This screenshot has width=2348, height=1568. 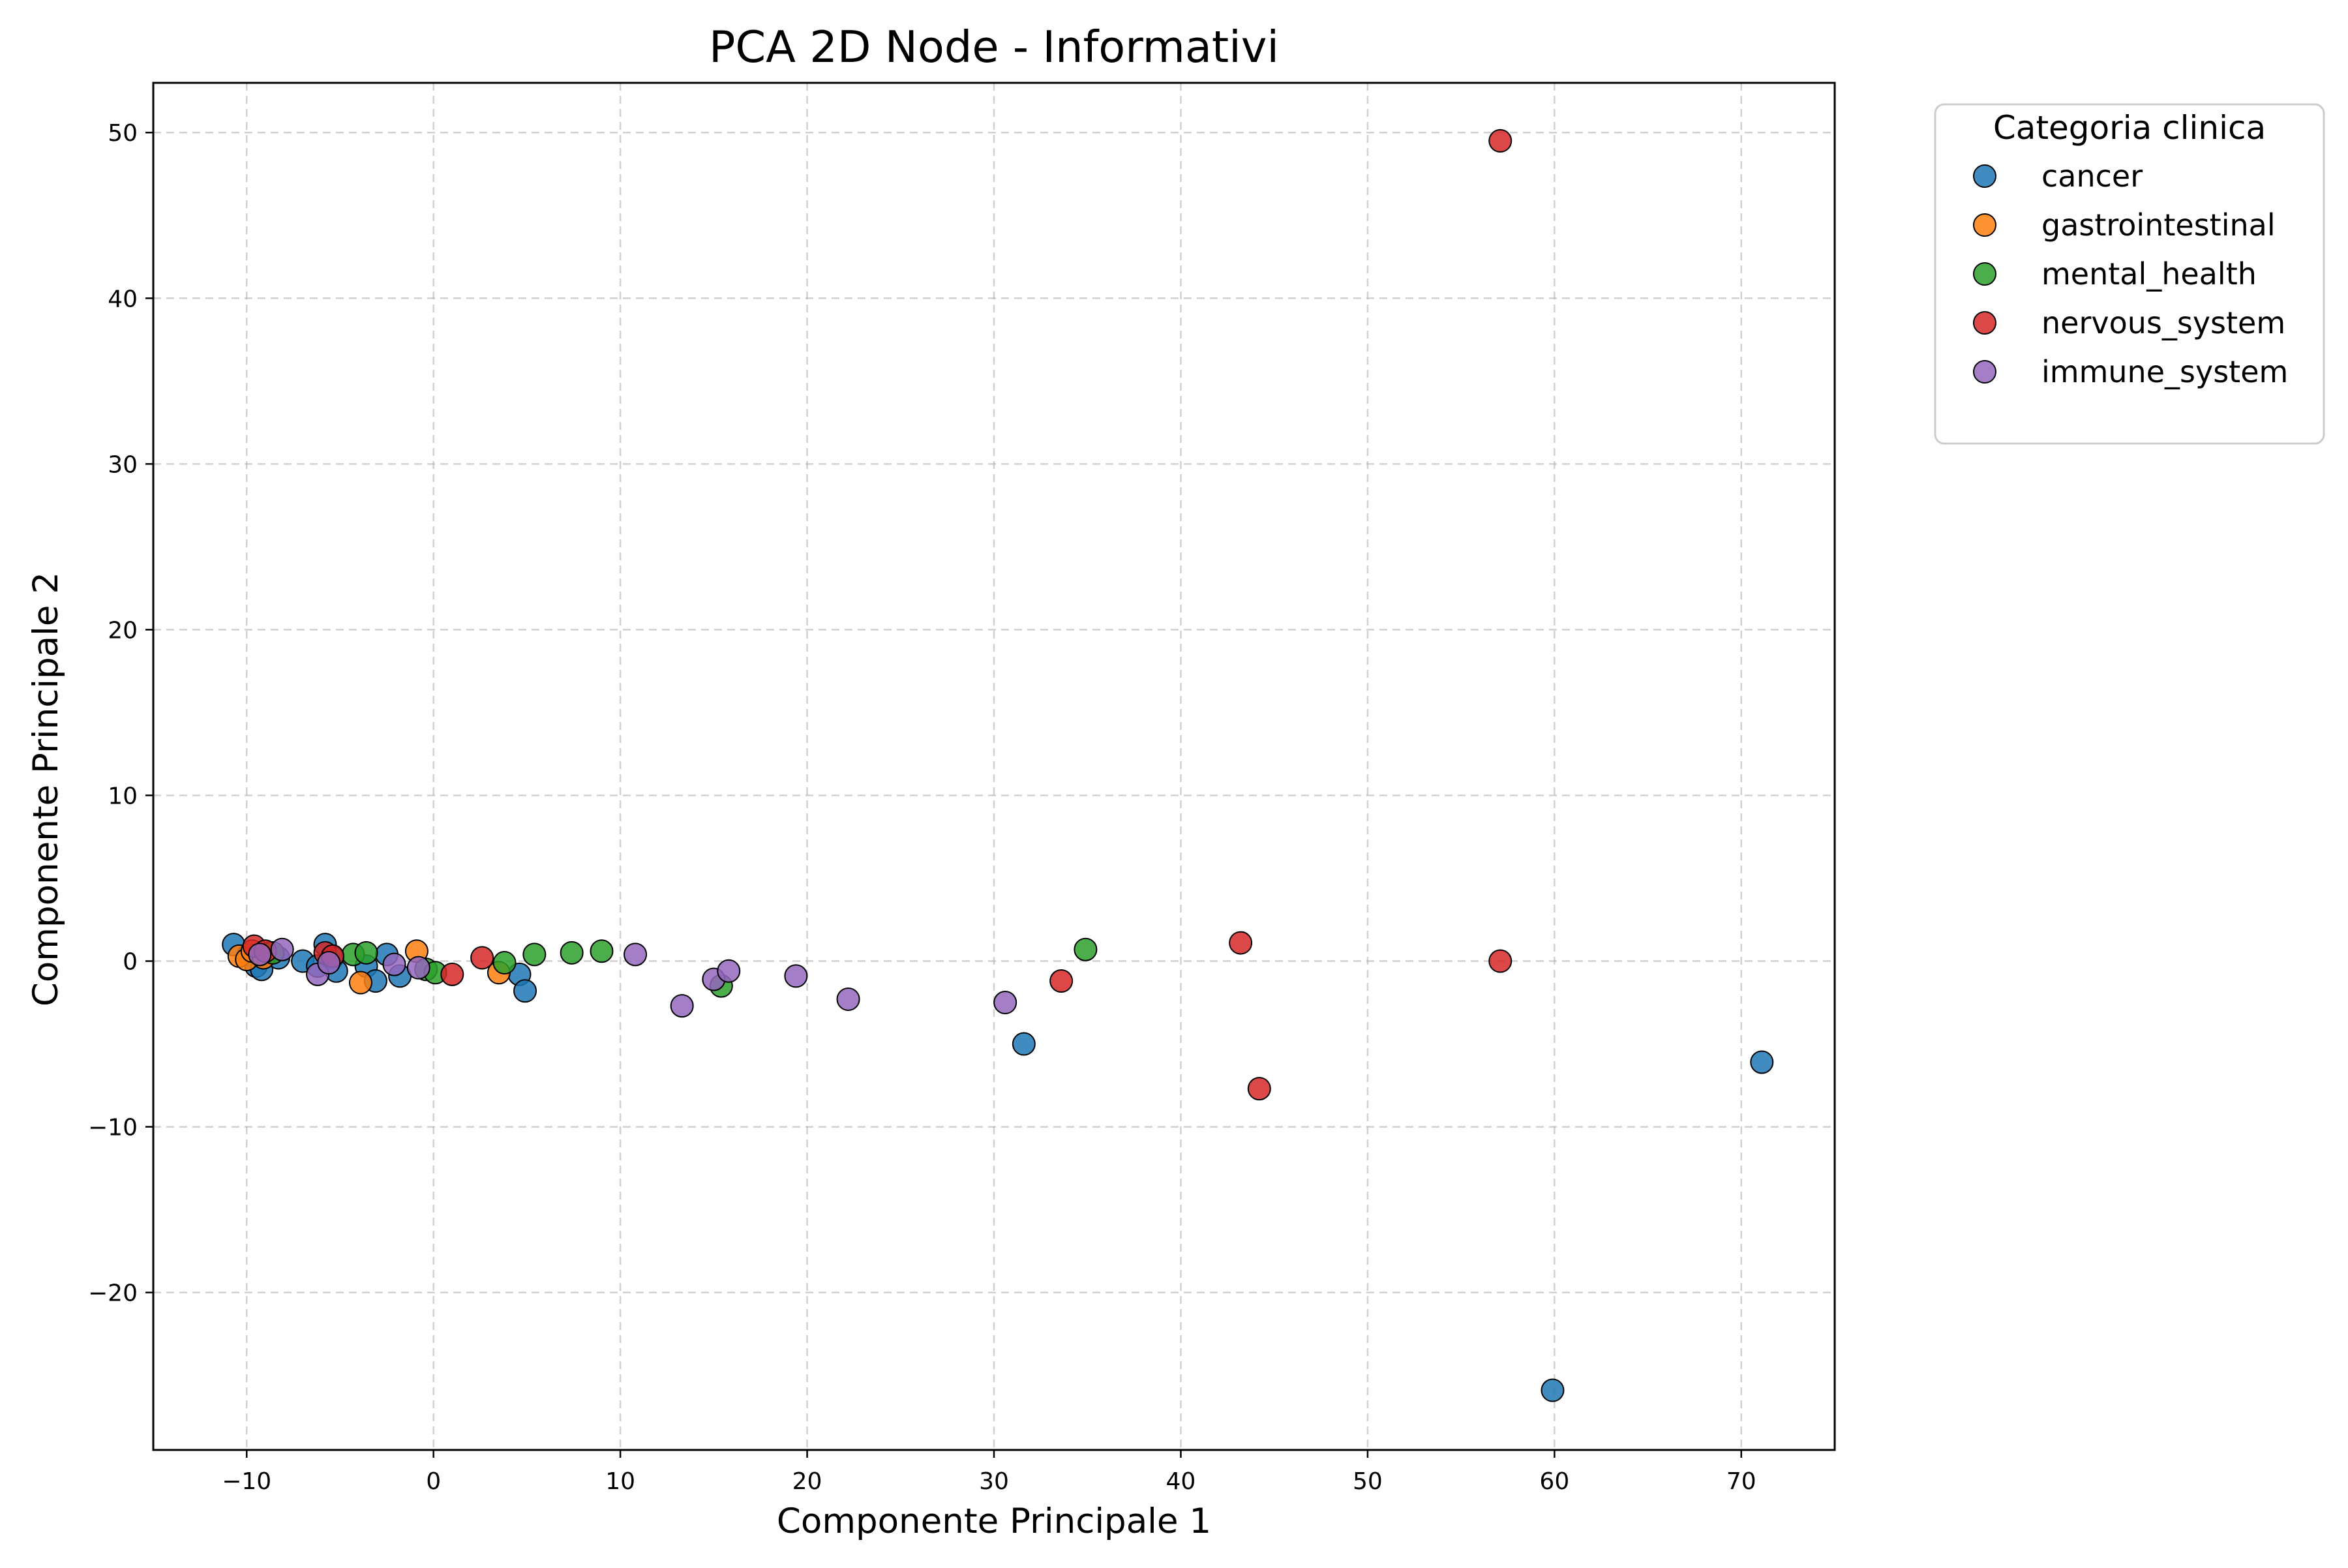 What do you see at coordinates (994, 47) in the screenshot?
I see `chart-title: PCA 2D Node - Informativi` at bounding box center [994, 47].